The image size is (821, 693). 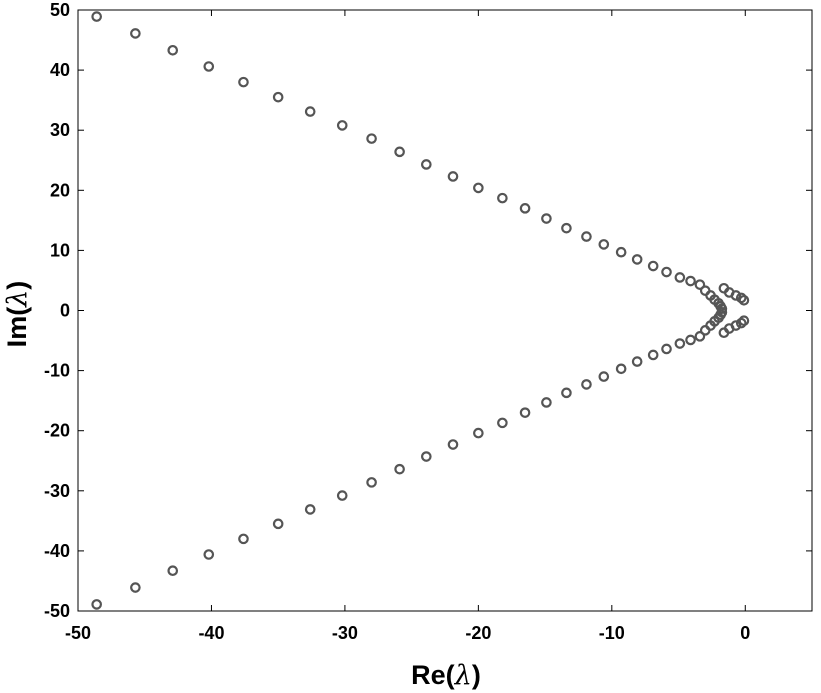 I want to click on x-tick-label: -20, so click(x=478, y=633).